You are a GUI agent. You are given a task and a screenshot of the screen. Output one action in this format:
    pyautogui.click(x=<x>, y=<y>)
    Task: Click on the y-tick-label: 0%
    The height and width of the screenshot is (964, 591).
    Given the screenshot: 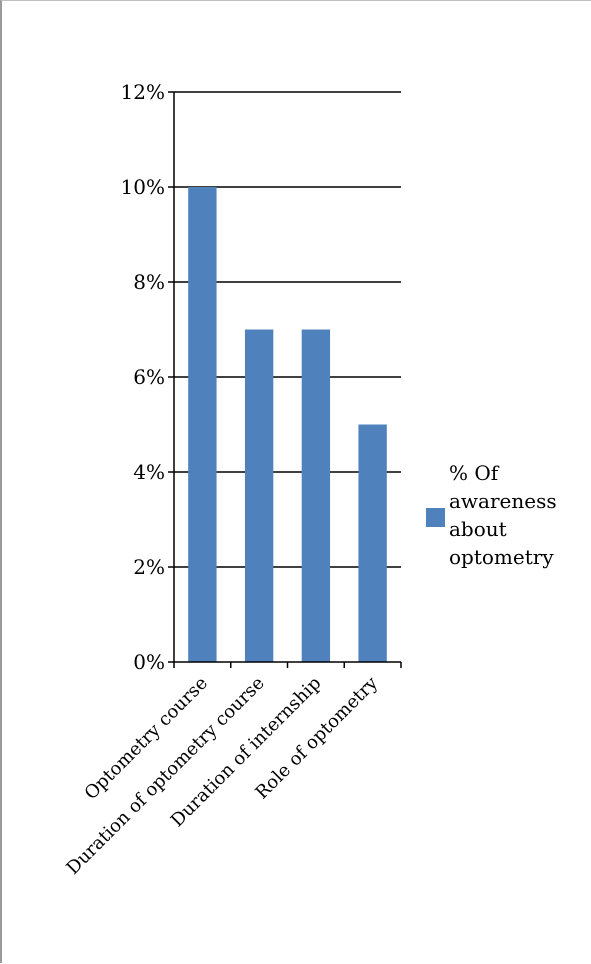 What is the action you would take?
    pyautogui.click(x=149, y=662)
    